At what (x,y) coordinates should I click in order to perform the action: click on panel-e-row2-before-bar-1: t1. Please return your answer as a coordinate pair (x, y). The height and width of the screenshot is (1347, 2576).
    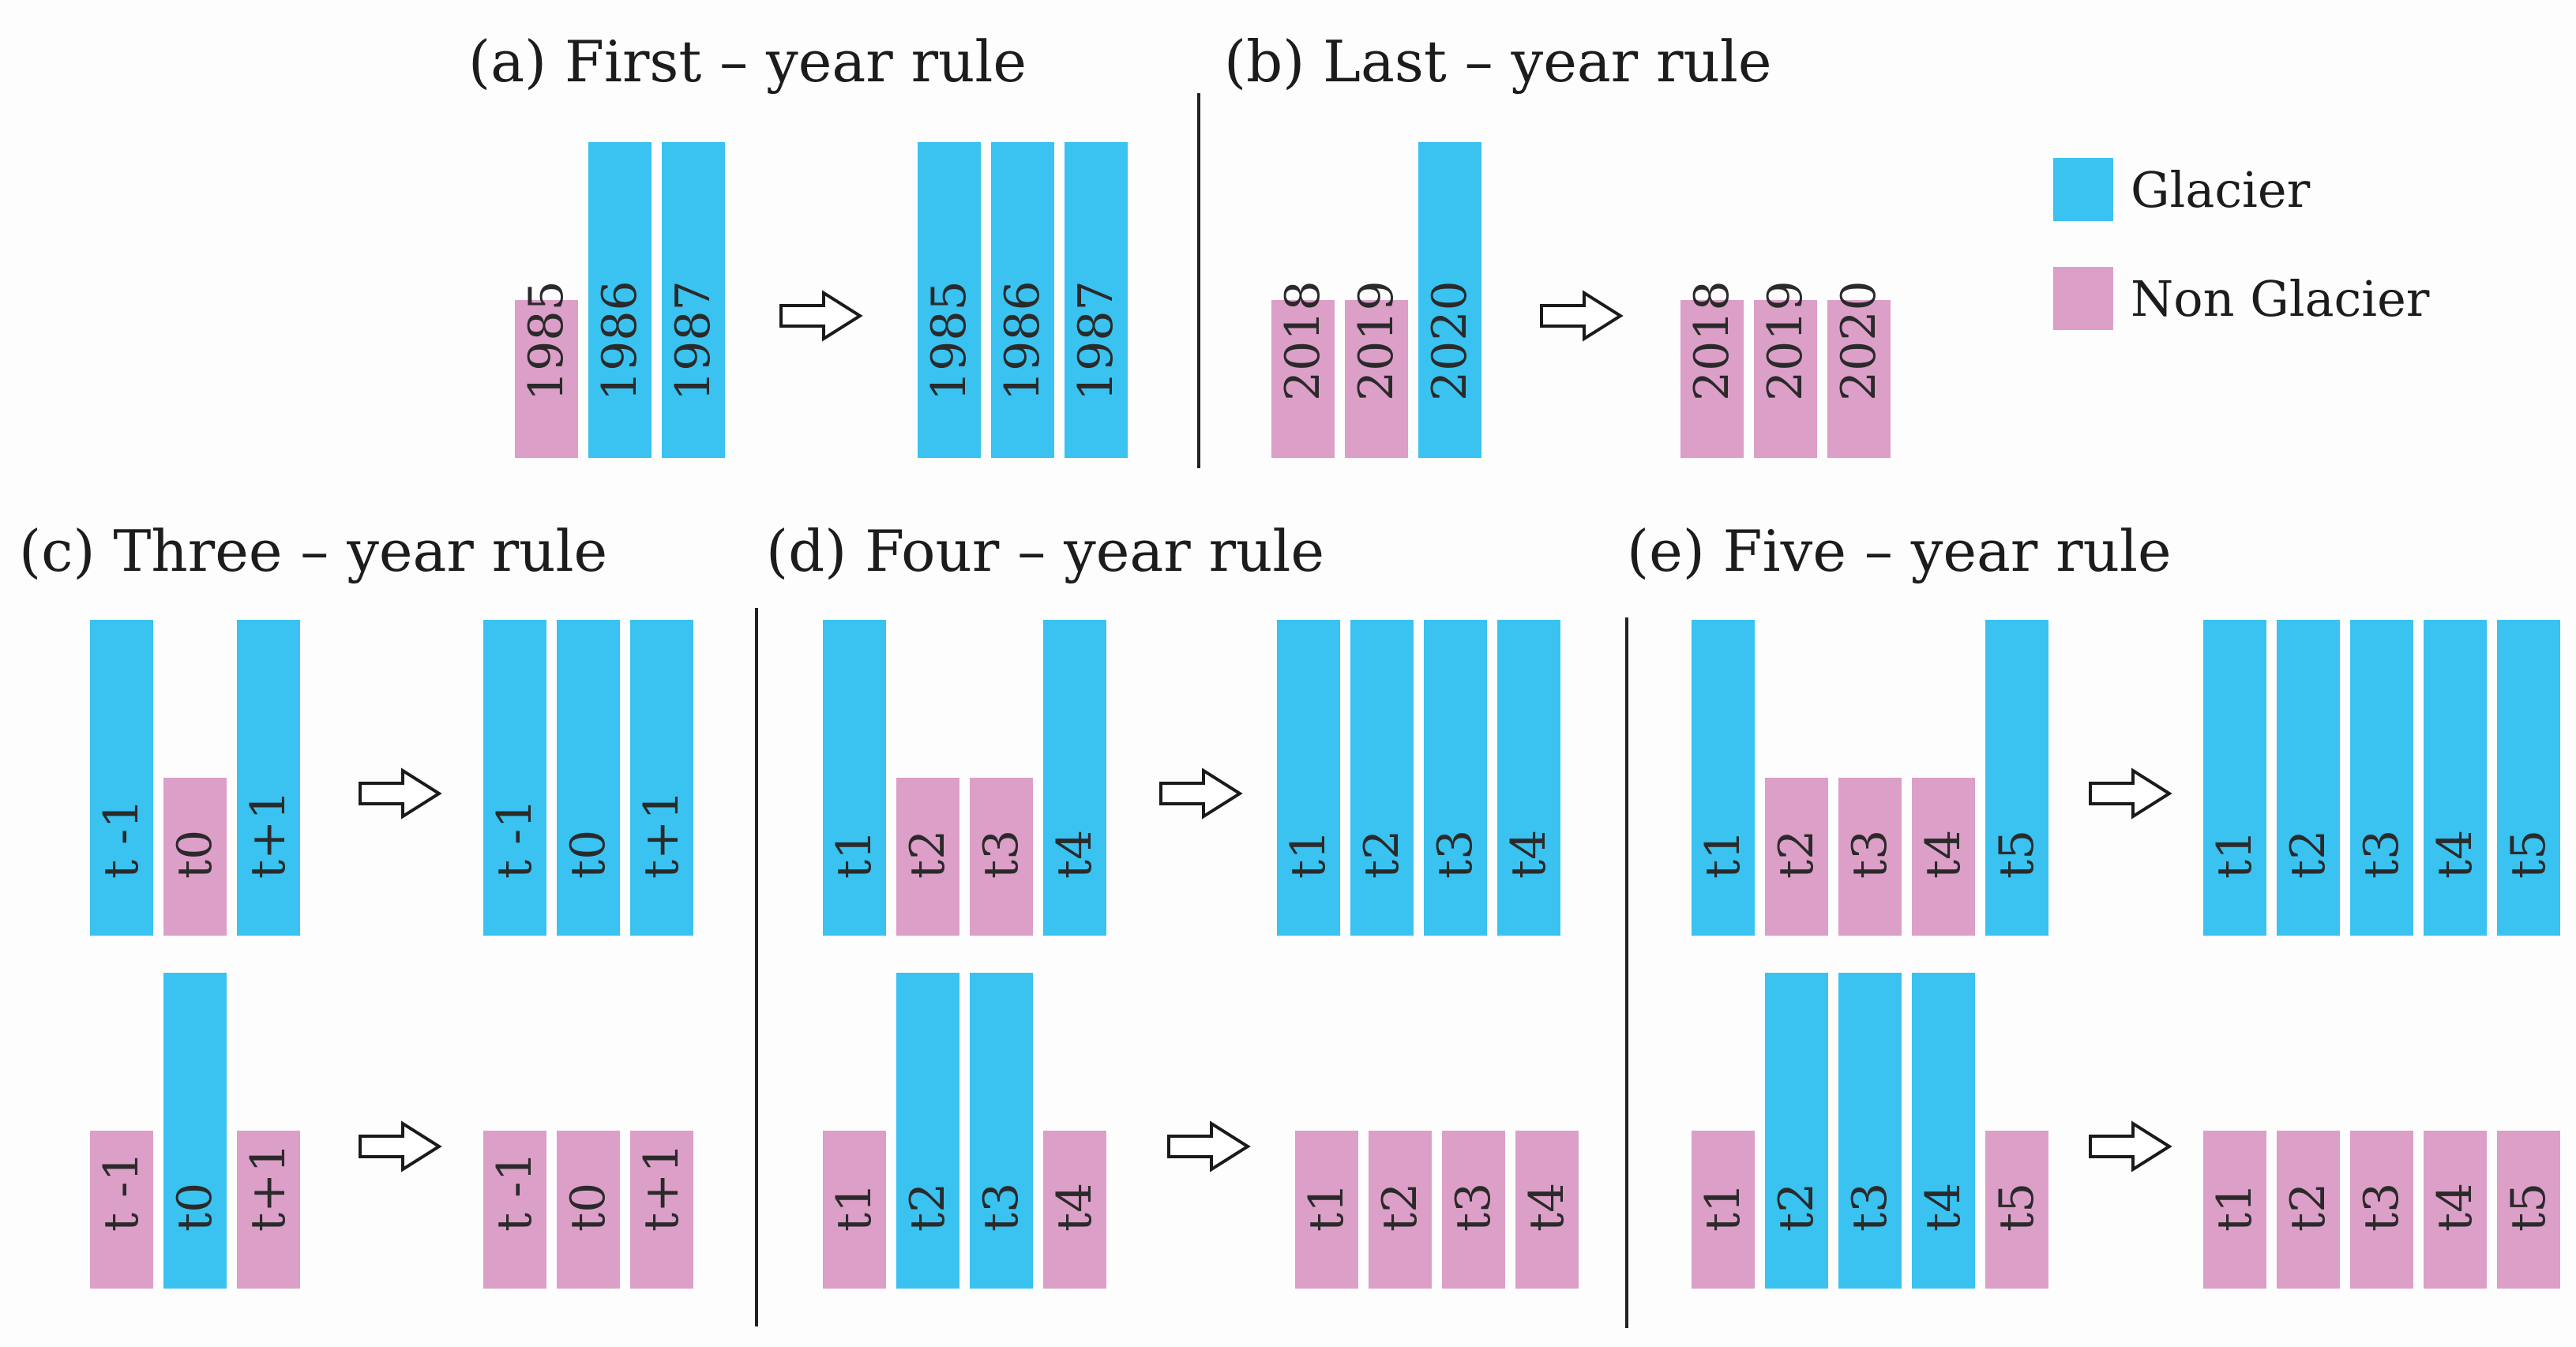
    Looking at the image, I should click on (1723, 1210).